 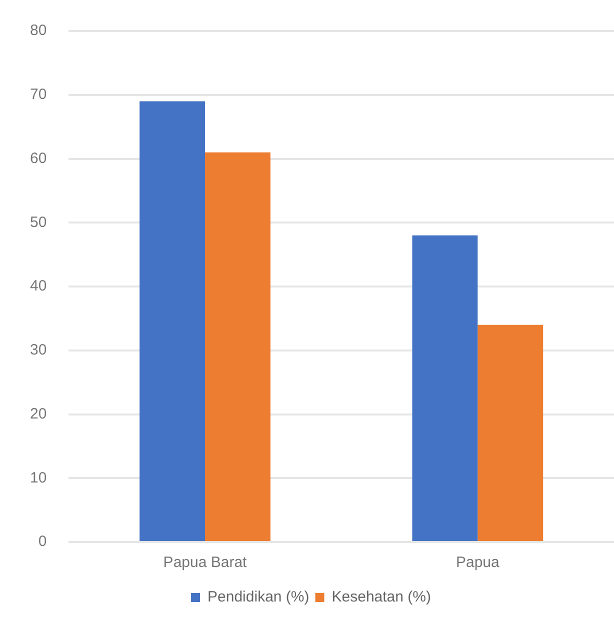 What do you see at coordinates (38, 413) in the screenshot?
I see `y-tick-label: 20` at bounding box center [38, 413].